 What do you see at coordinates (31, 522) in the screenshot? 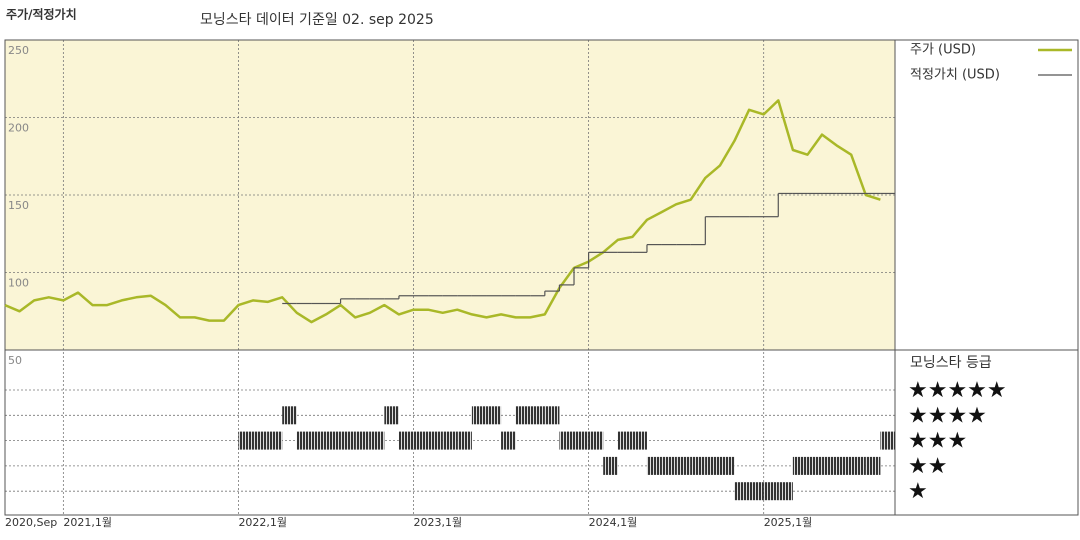
I see `x-tick-label: 2020,Sep` at bounding box center [31, 522].